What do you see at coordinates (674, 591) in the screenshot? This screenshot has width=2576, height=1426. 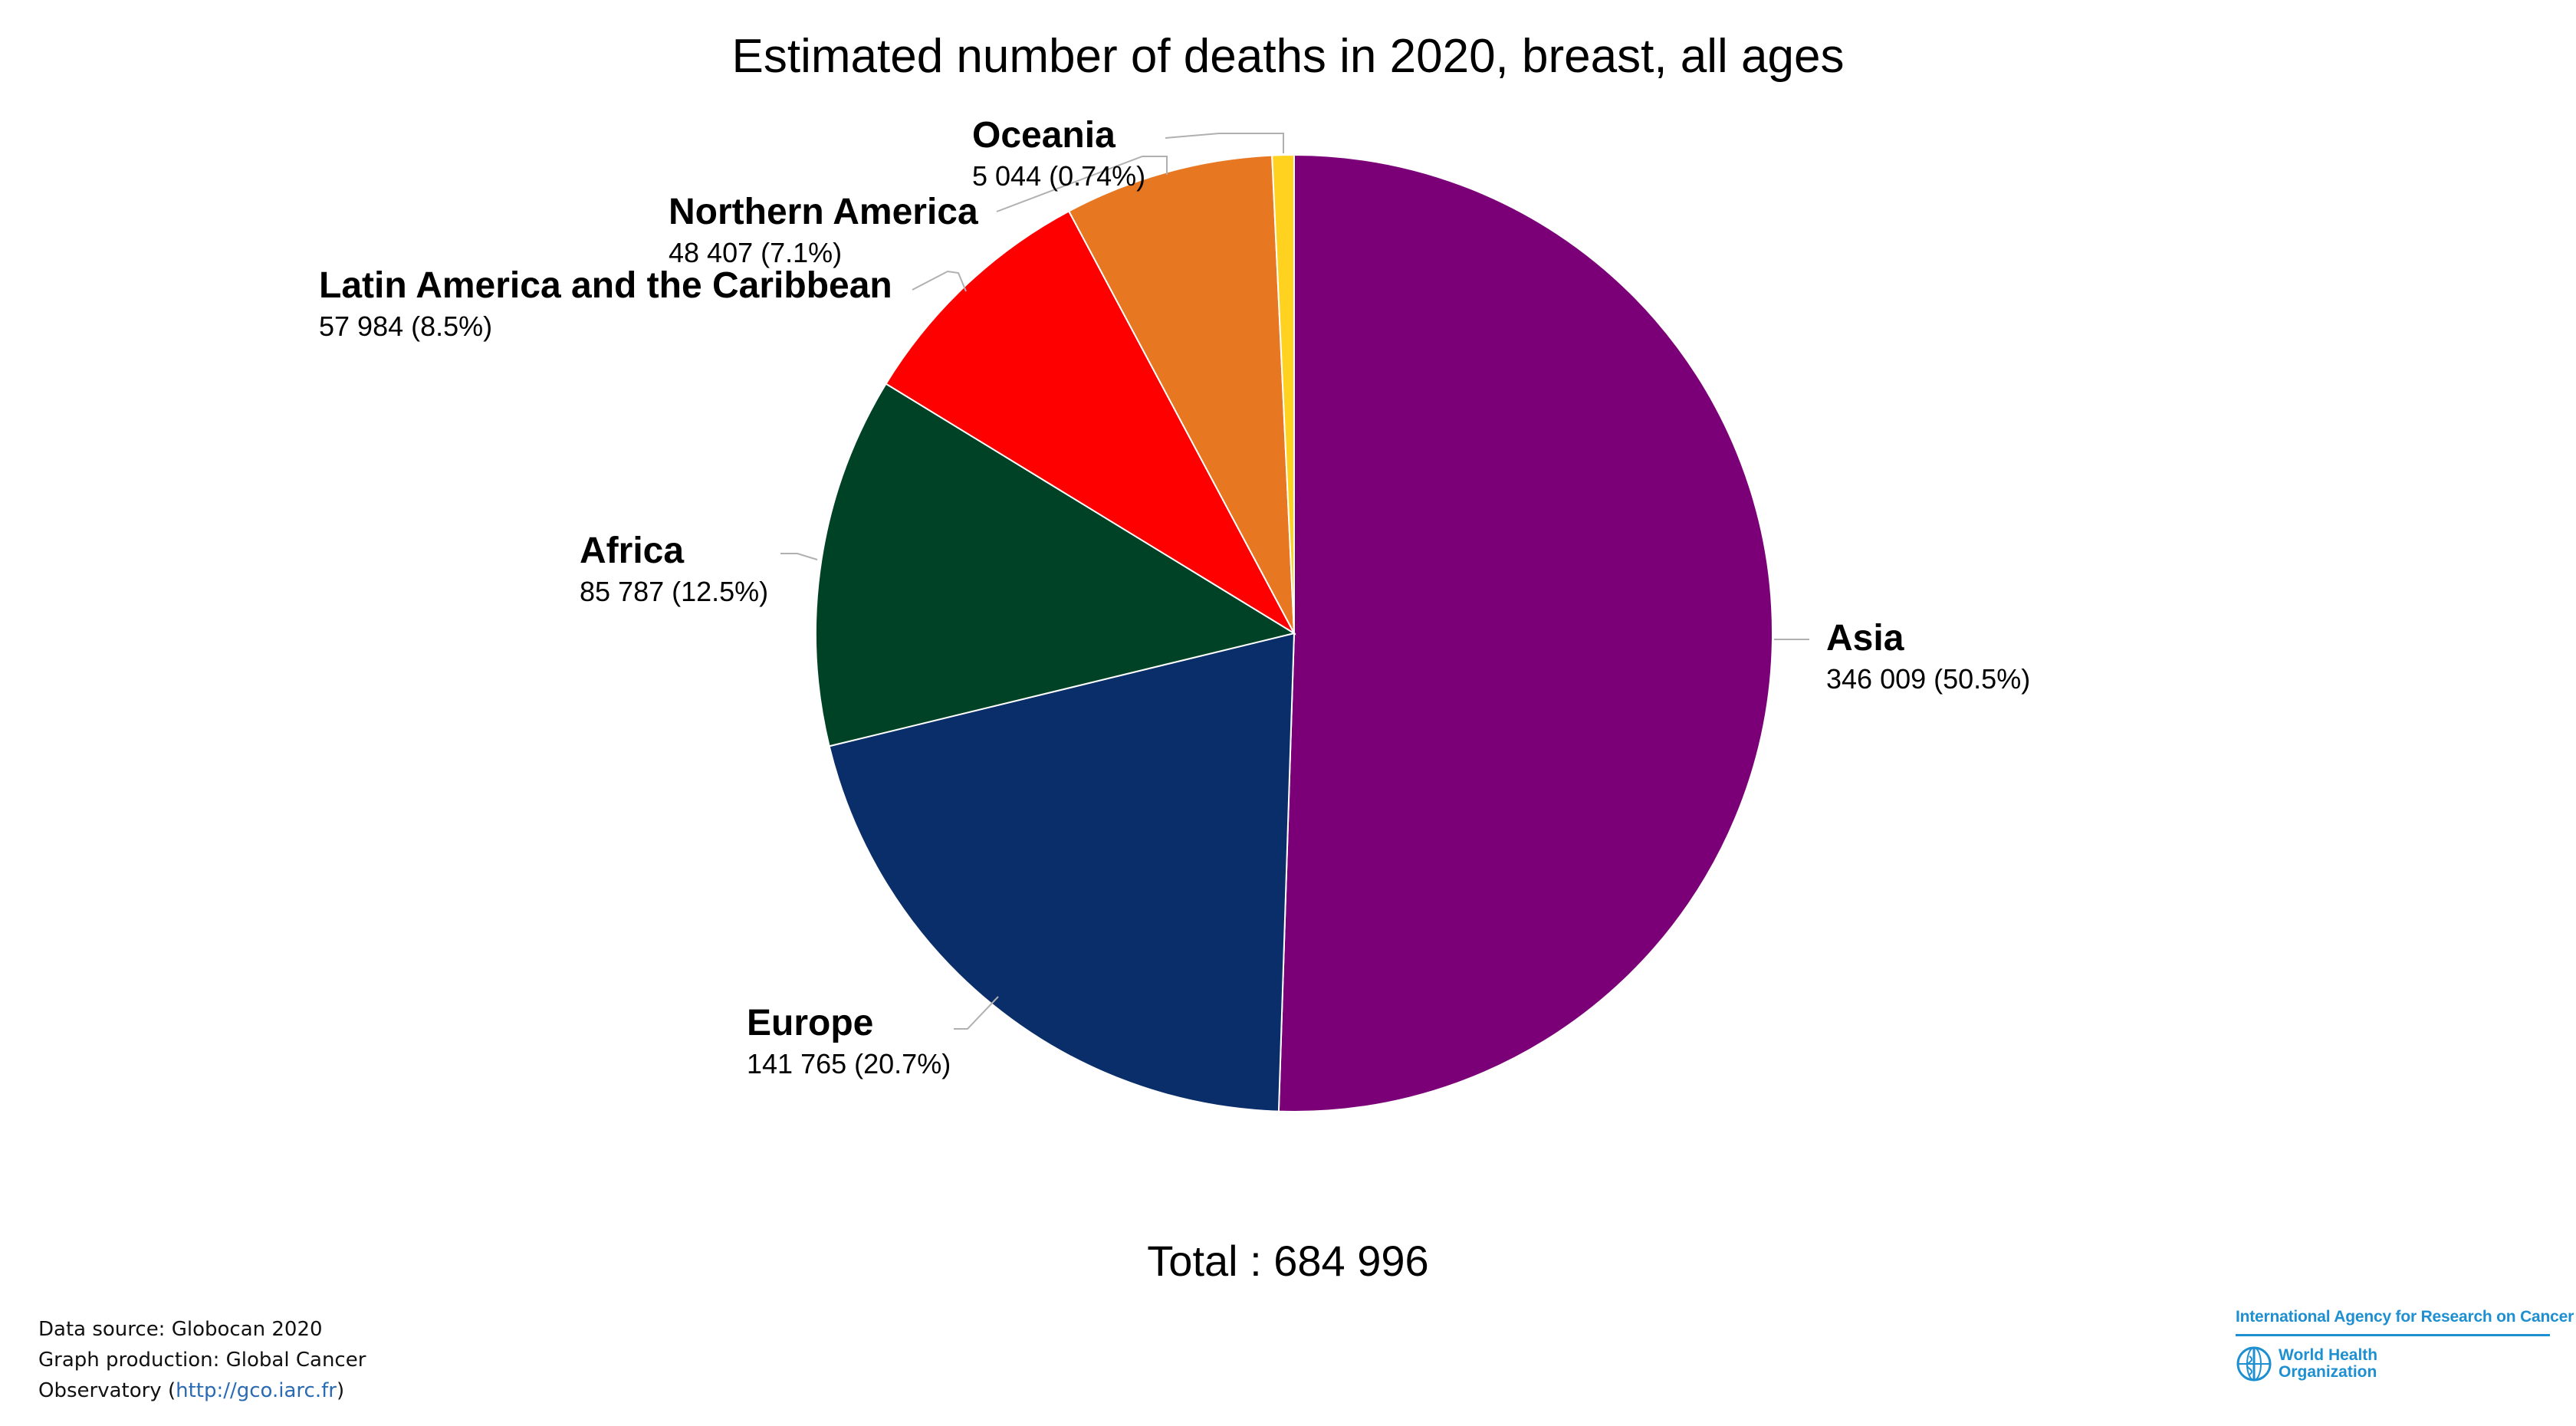 I see `slice-label-value: 85 787 (12.5%)` at bounding box center [674, 591].